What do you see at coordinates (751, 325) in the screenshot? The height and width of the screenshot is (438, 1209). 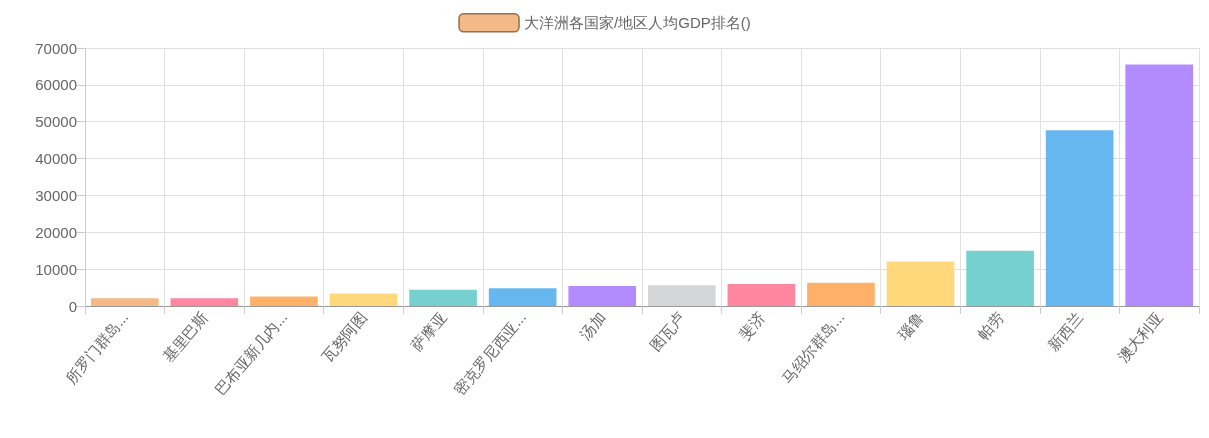 I see `x-tick-label: 斐济` at bounding box center [751, 325].